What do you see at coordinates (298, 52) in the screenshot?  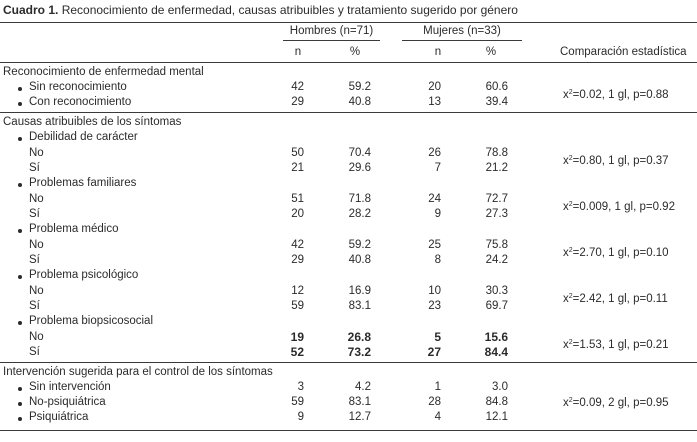 I see `men-n-header: n` at bounding box center [298, 52].